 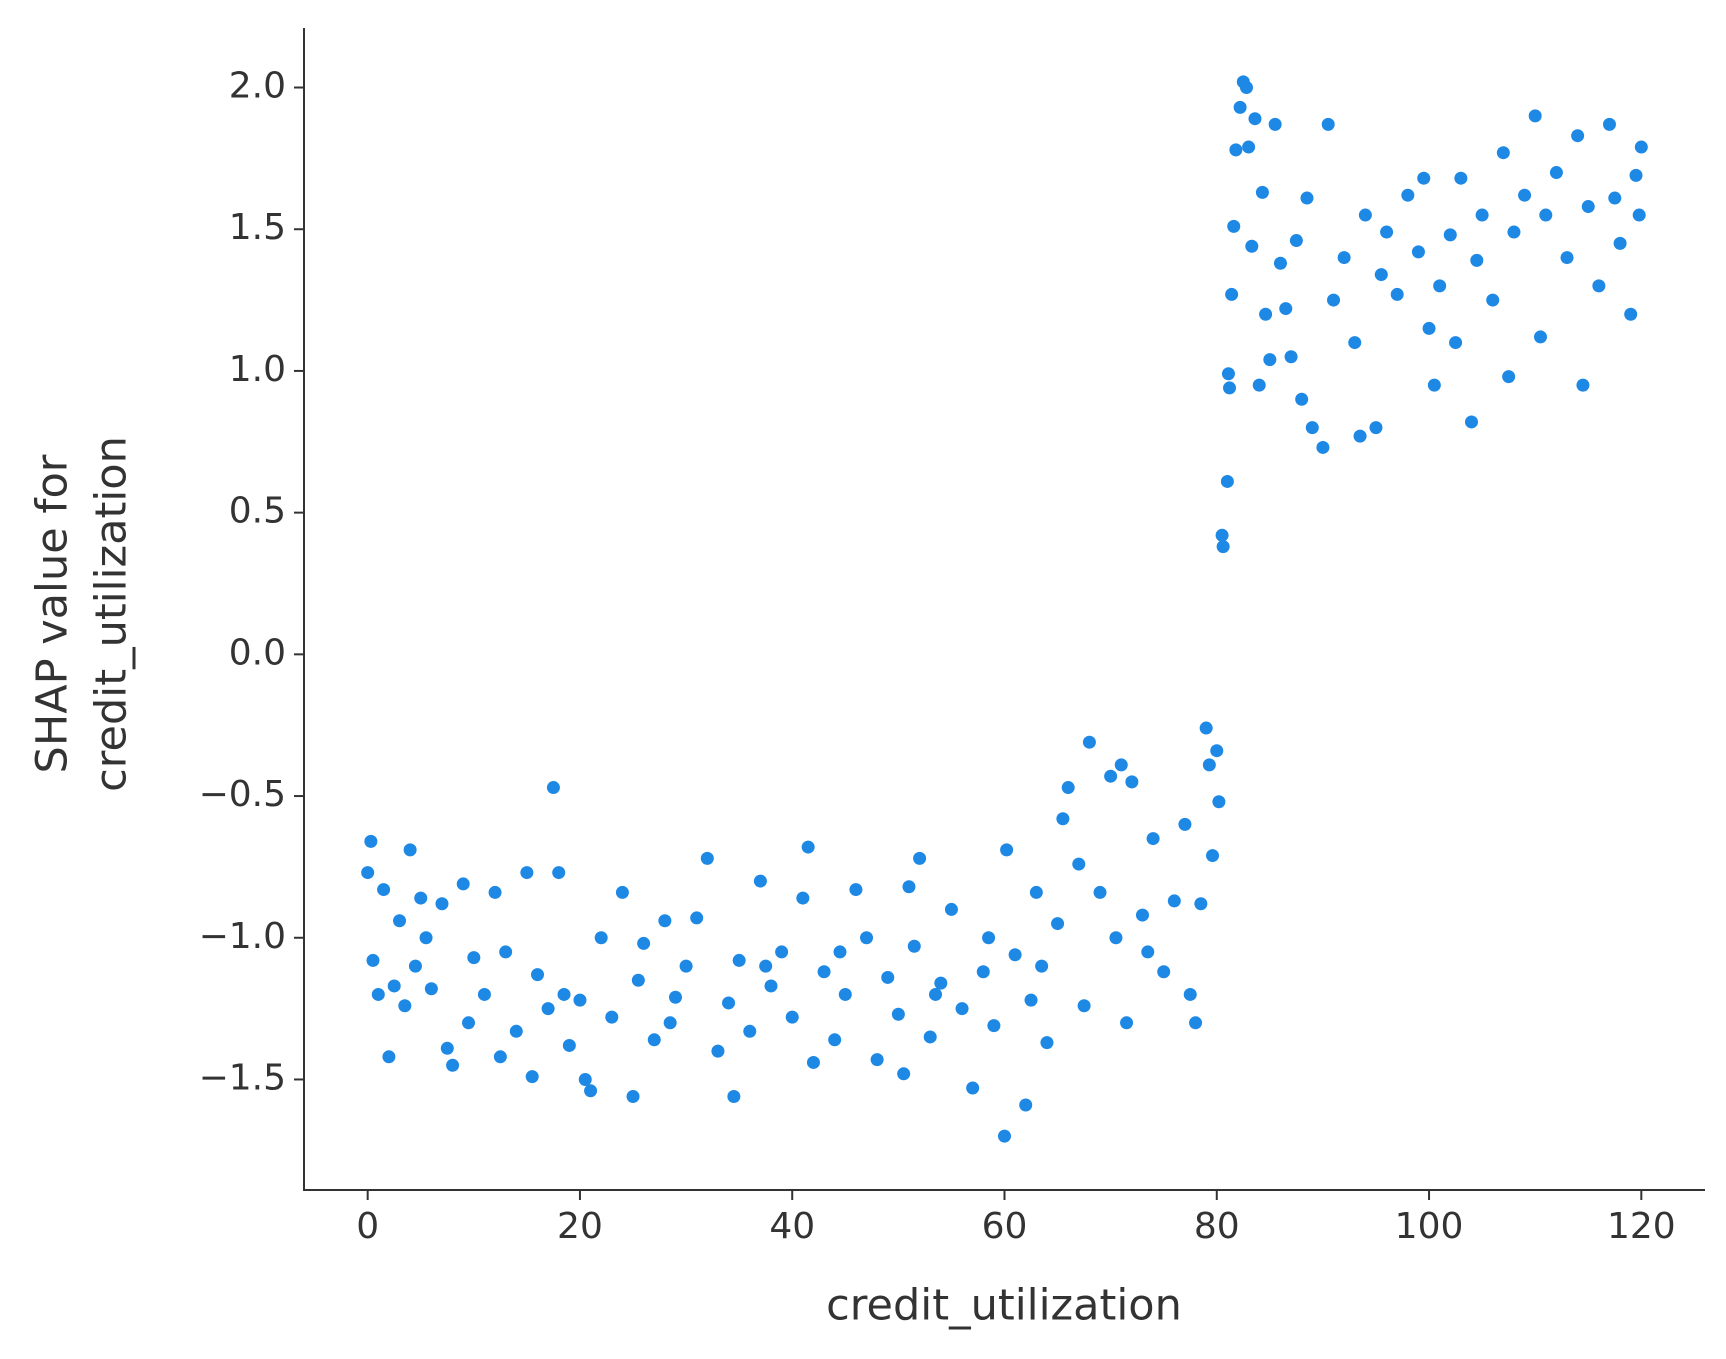 What do you see at coordinates (257, 86) in the screenshot?
I see `y-tick-label: 2.0` at bounding box center [257, 86].